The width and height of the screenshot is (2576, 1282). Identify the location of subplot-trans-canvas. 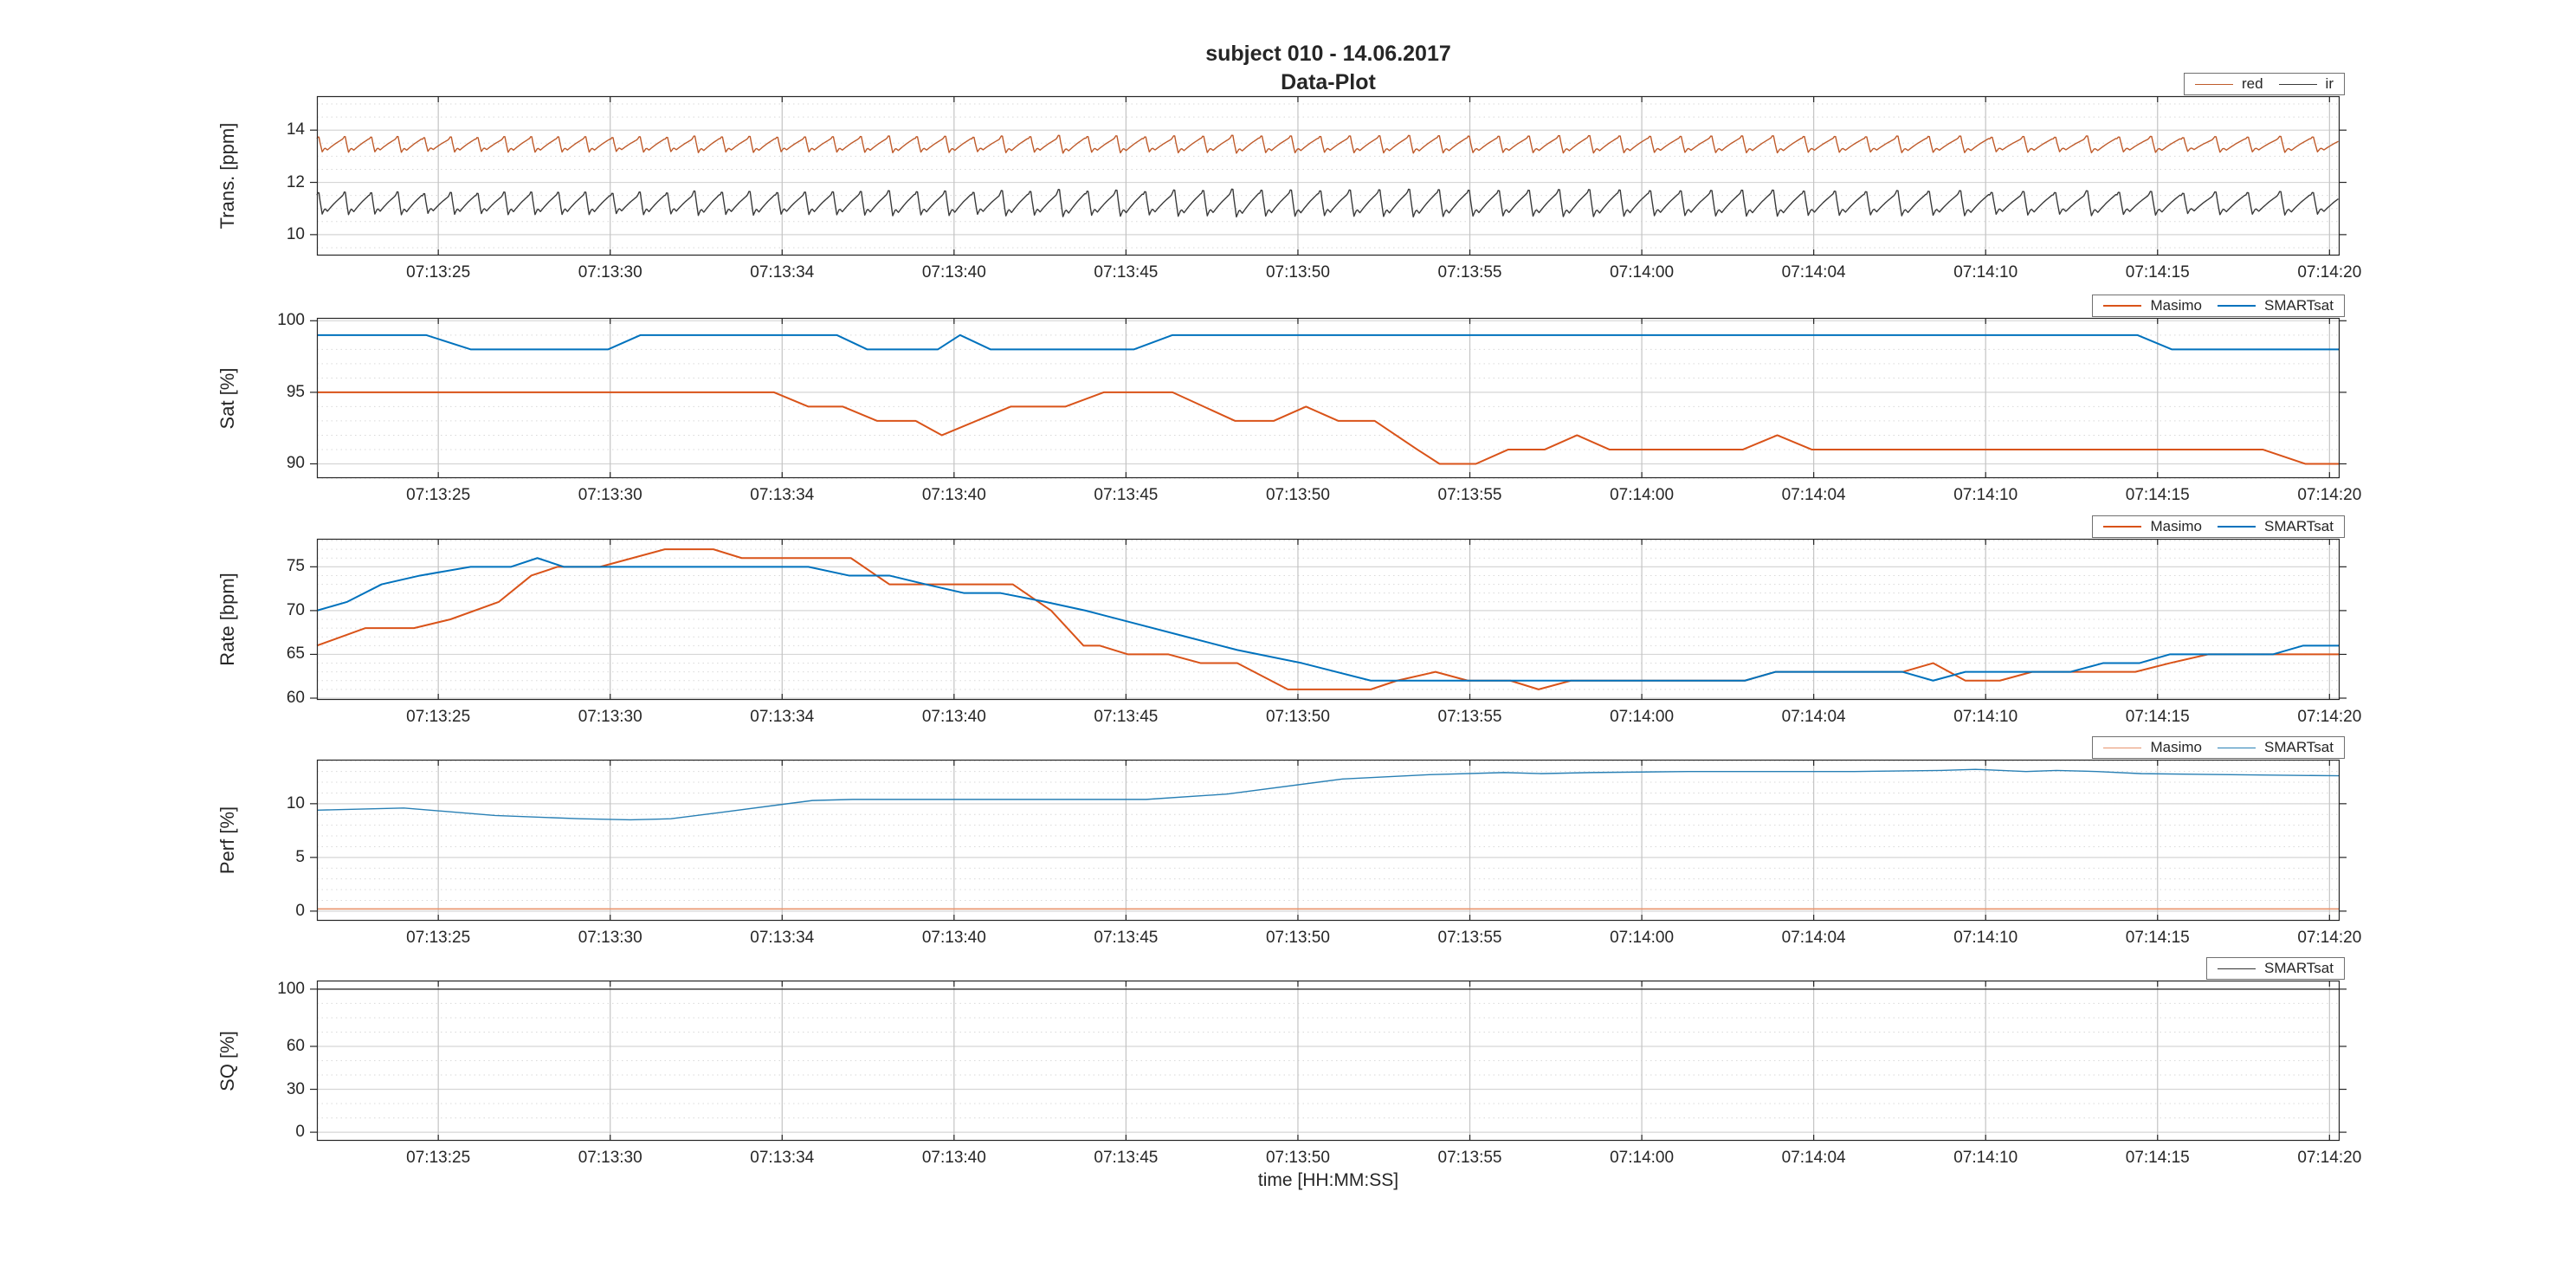
(1328, 175).